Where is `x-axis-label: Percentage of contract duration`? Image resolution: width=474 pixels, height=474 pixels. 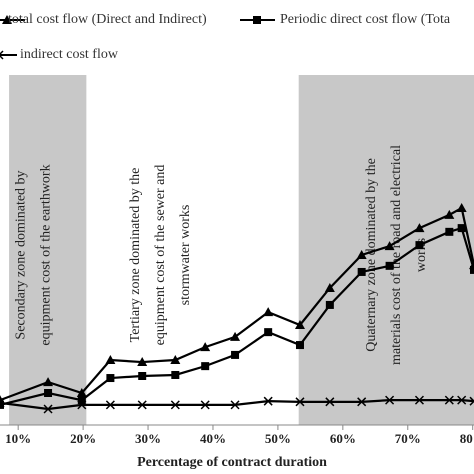
x-axis-label: Percentage of contract duration is located at coordinates (232, 462).